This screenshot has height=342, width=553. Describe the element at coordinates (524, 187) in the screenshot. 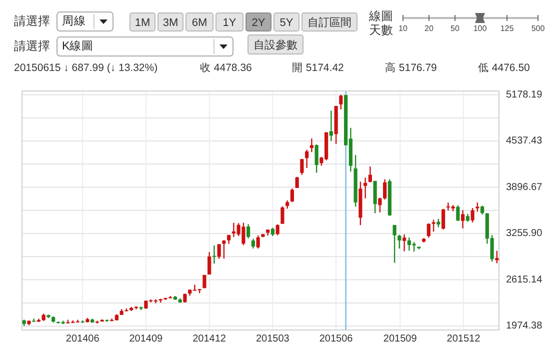

I see `y-tick-label: 3896.67` at that location.